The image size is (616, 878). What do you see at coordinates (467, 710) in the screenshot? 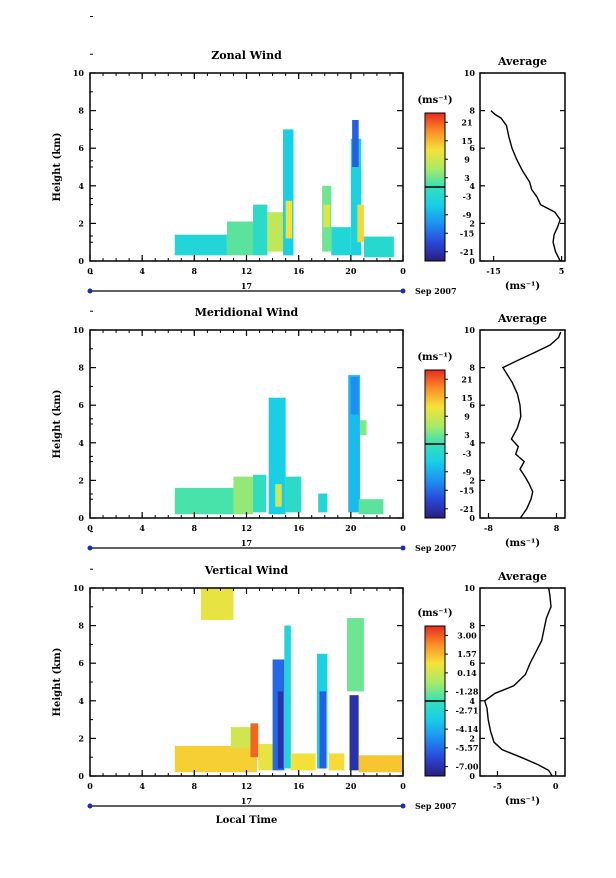
I see `colorbar-tick-label: -2.71` at bounding box center [467, 710].